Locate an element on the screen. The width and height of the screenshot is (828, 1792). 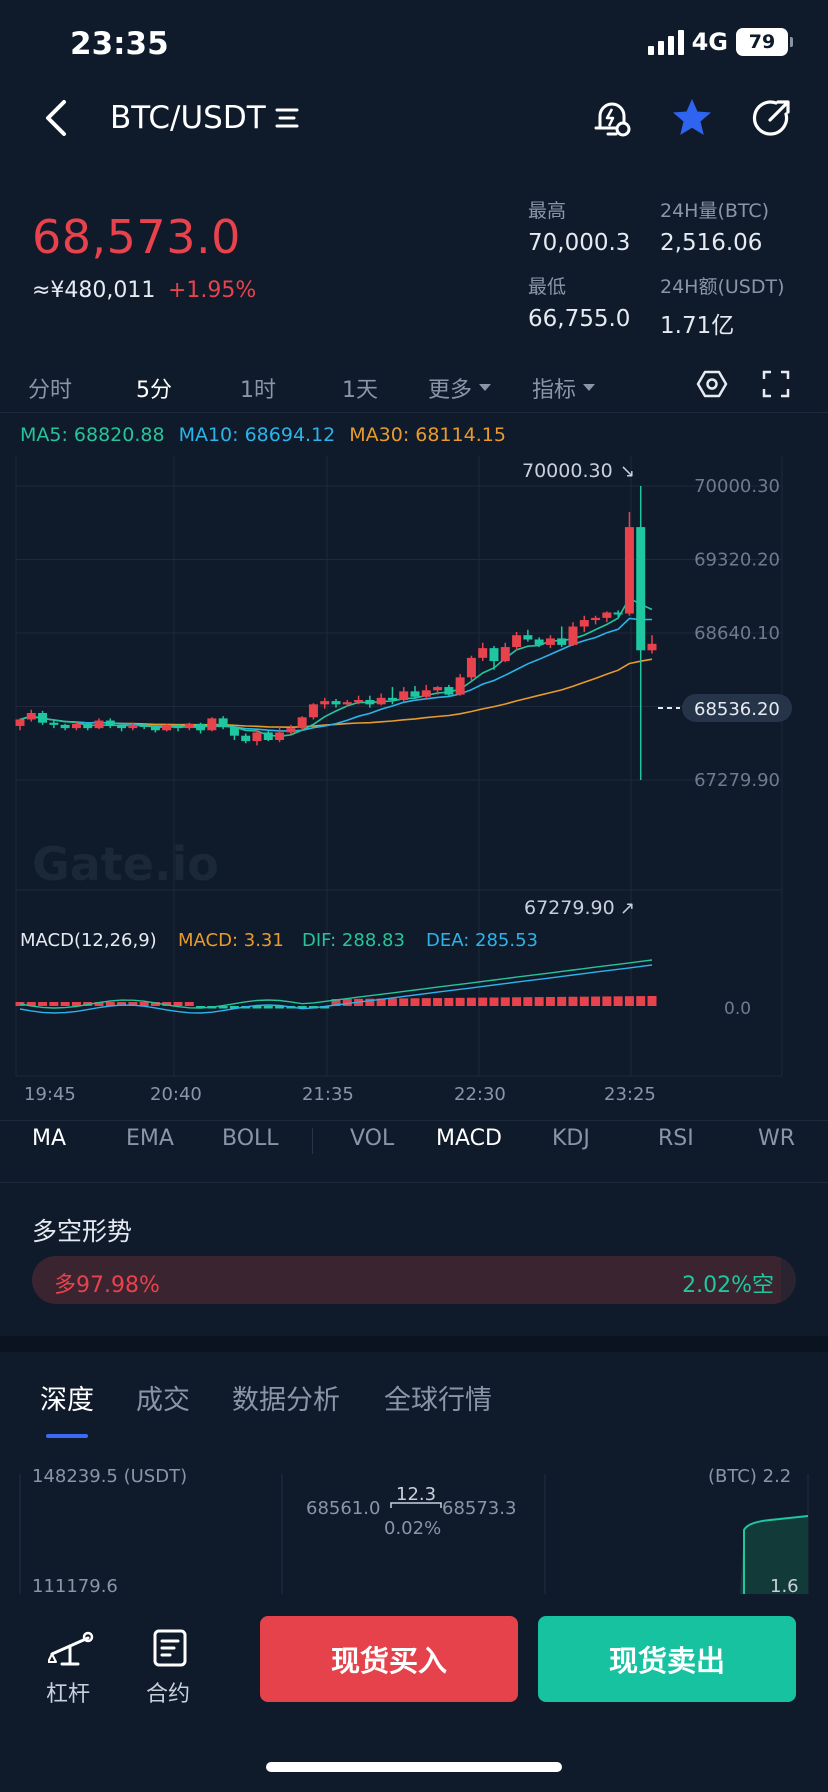
high-label: 最高 is located at coordinates (547, 211).